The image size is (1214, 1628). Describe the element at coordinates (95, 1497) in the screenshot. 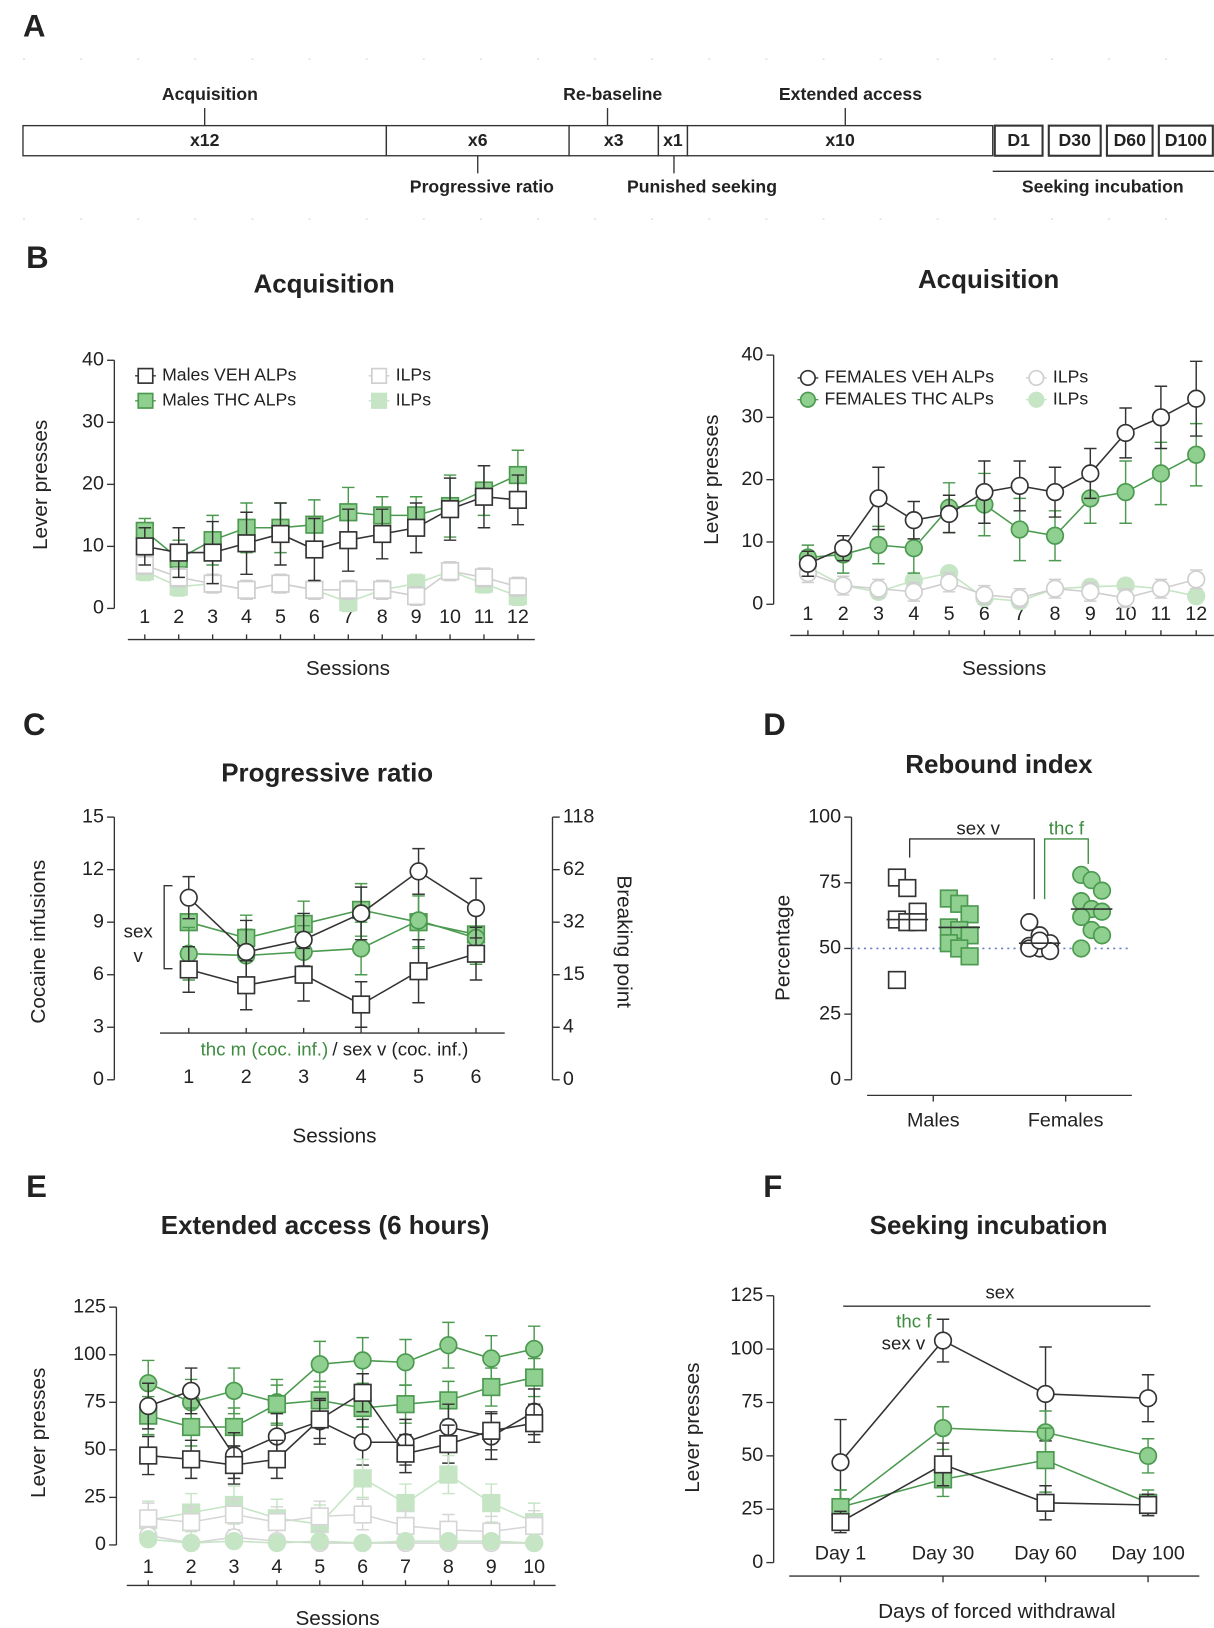

I see `y-tick-label: 25` at that location.